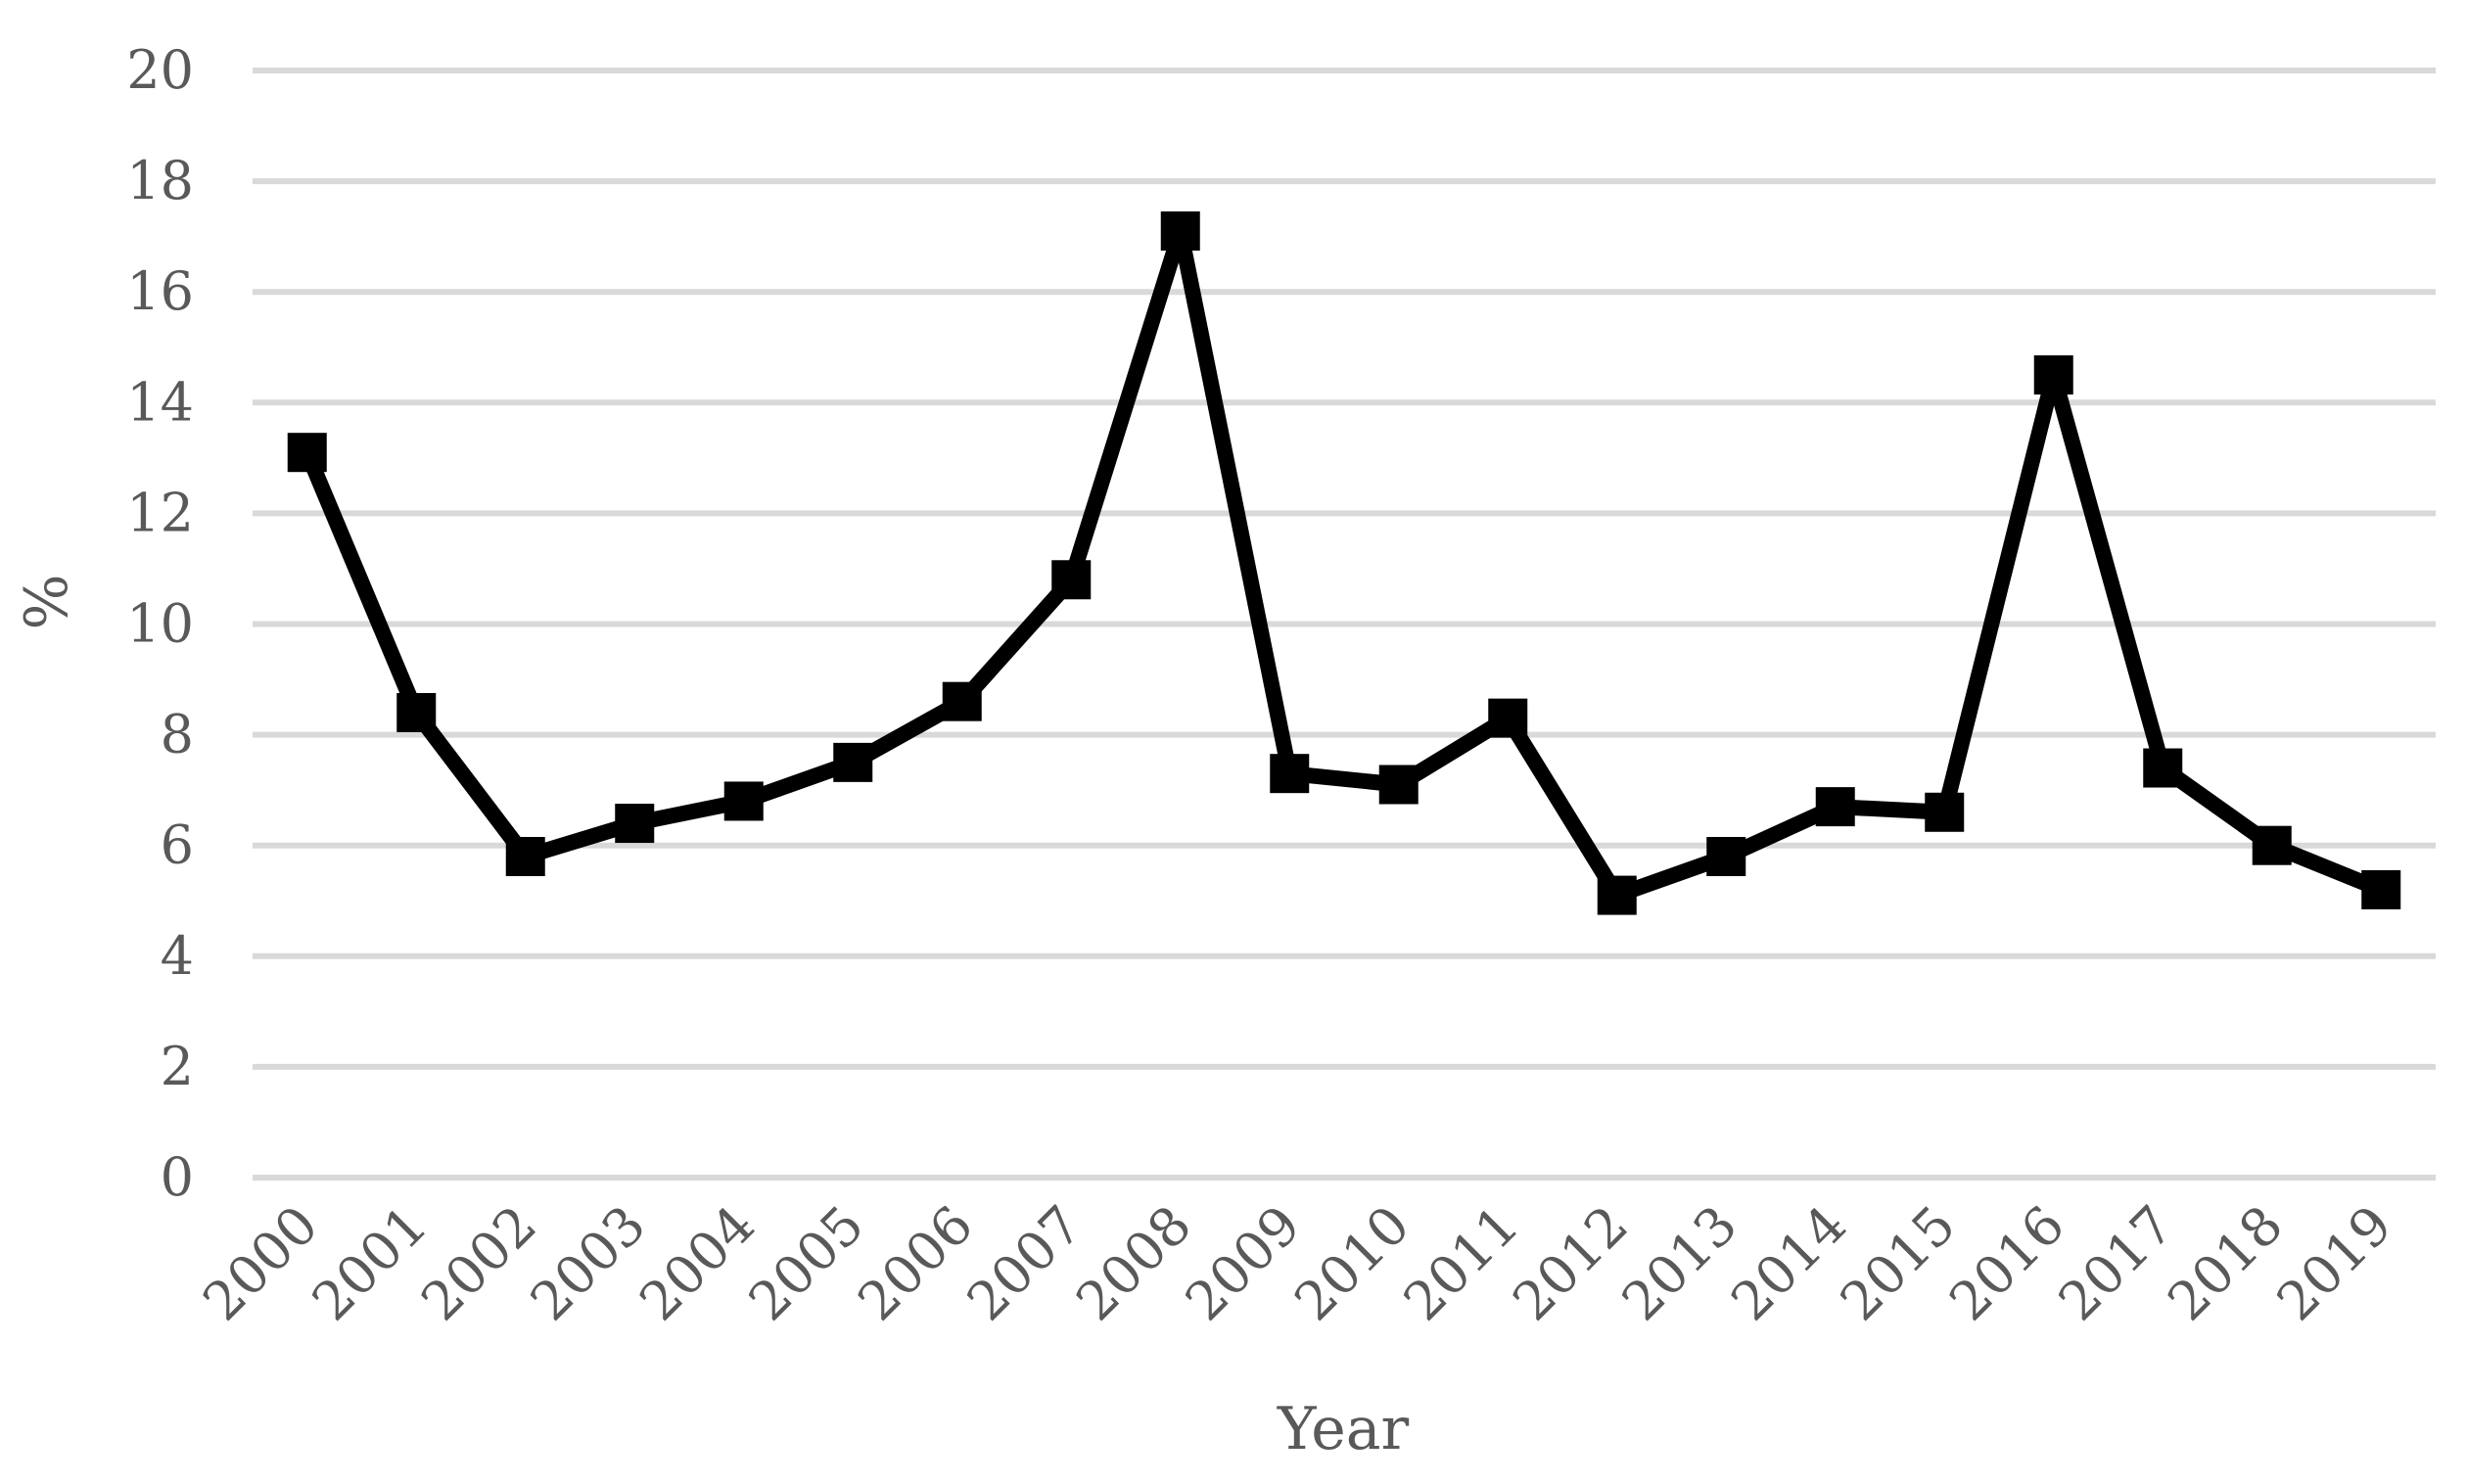 The image size is (2466, 1484). Describe the element at coordinates (1461, 1263) in the screenshot. I see `x-tick-label: 2011` at that location.